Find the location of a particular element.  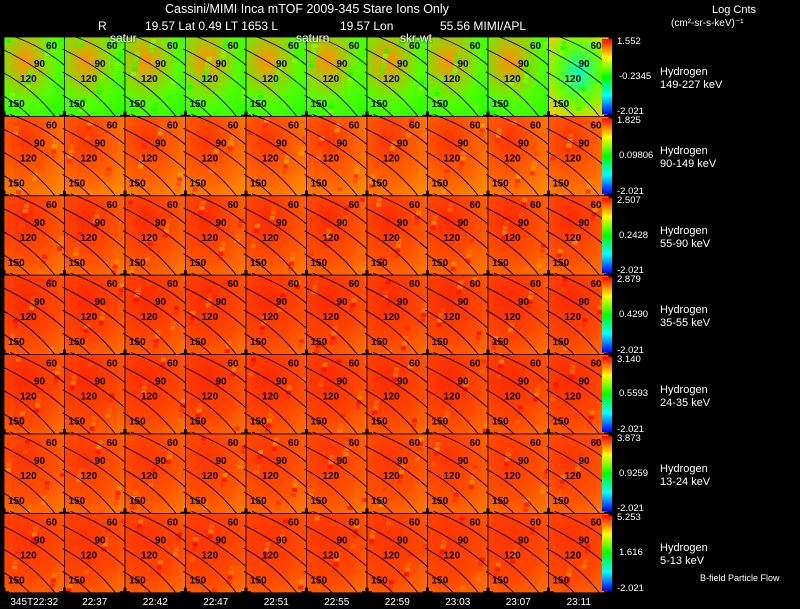

colorbar-mid: 1.616 is located at coordinates (631, 553).